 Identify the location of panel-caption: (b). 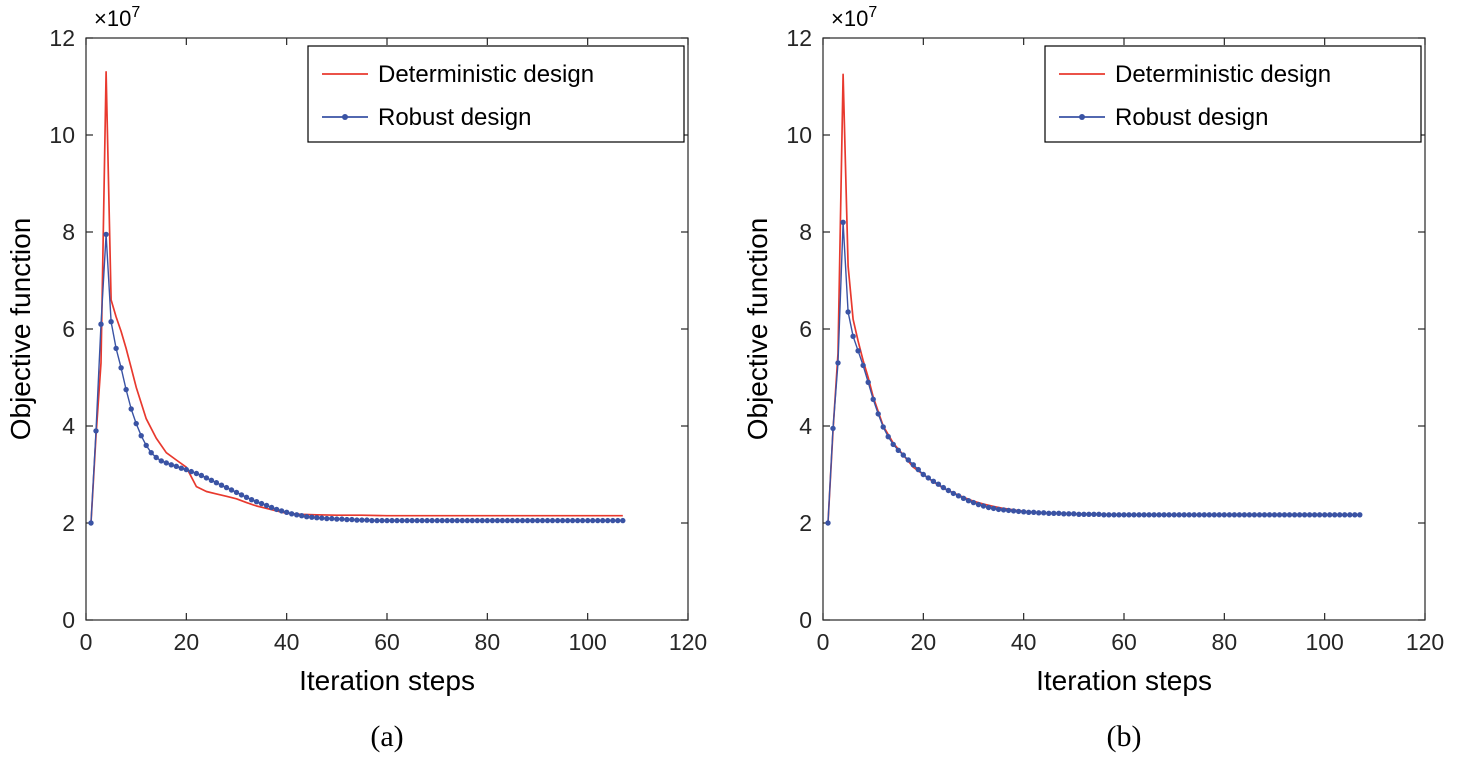
(1124, 736).